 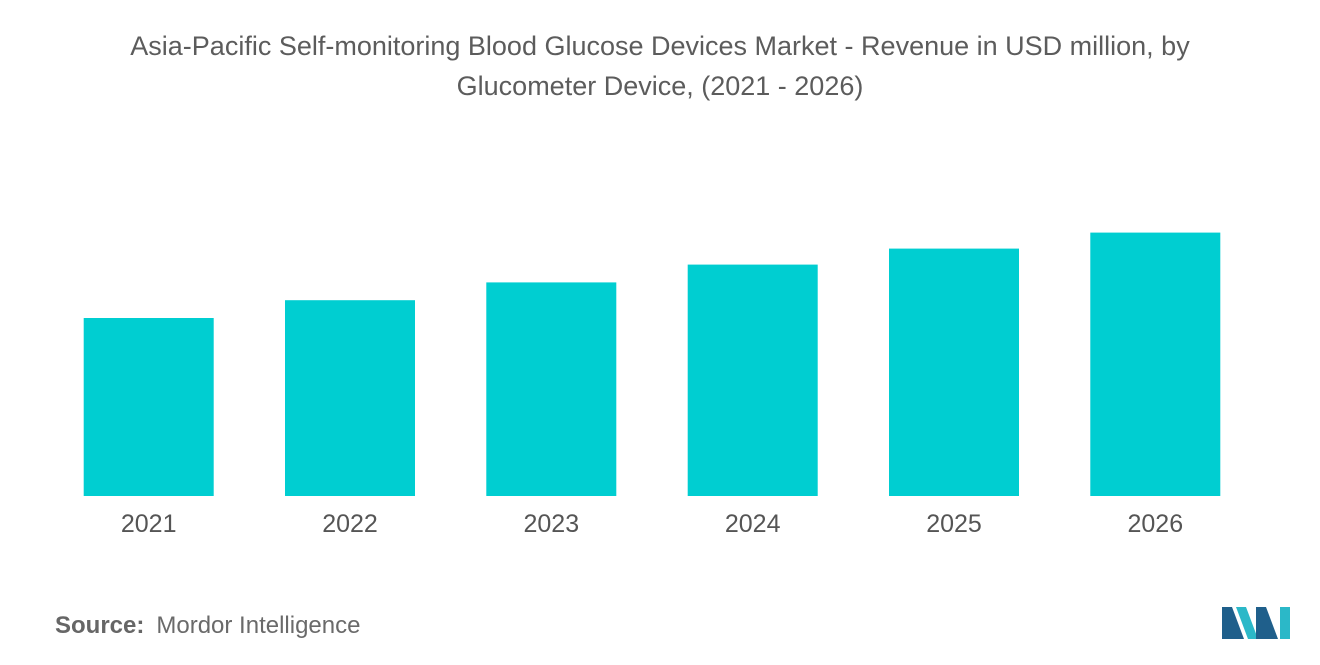 What do you see at coordinates (660, 86) in the screenshot?
I see `chart-title-line-2: Glucometer Device, (2021 - 2026)` at bounding box center [660, 86].